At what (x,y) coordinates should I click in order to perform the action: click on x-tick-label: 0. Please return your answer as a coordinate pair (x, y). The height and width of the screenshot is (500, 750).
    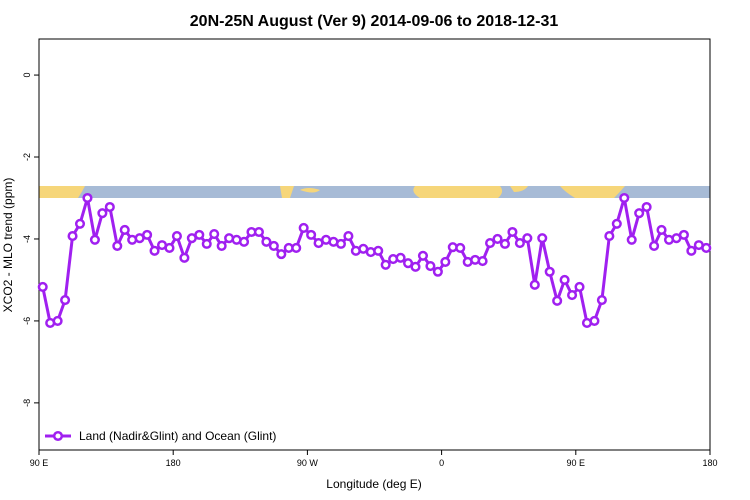
    Looking at the image, I should click on (441, 463).